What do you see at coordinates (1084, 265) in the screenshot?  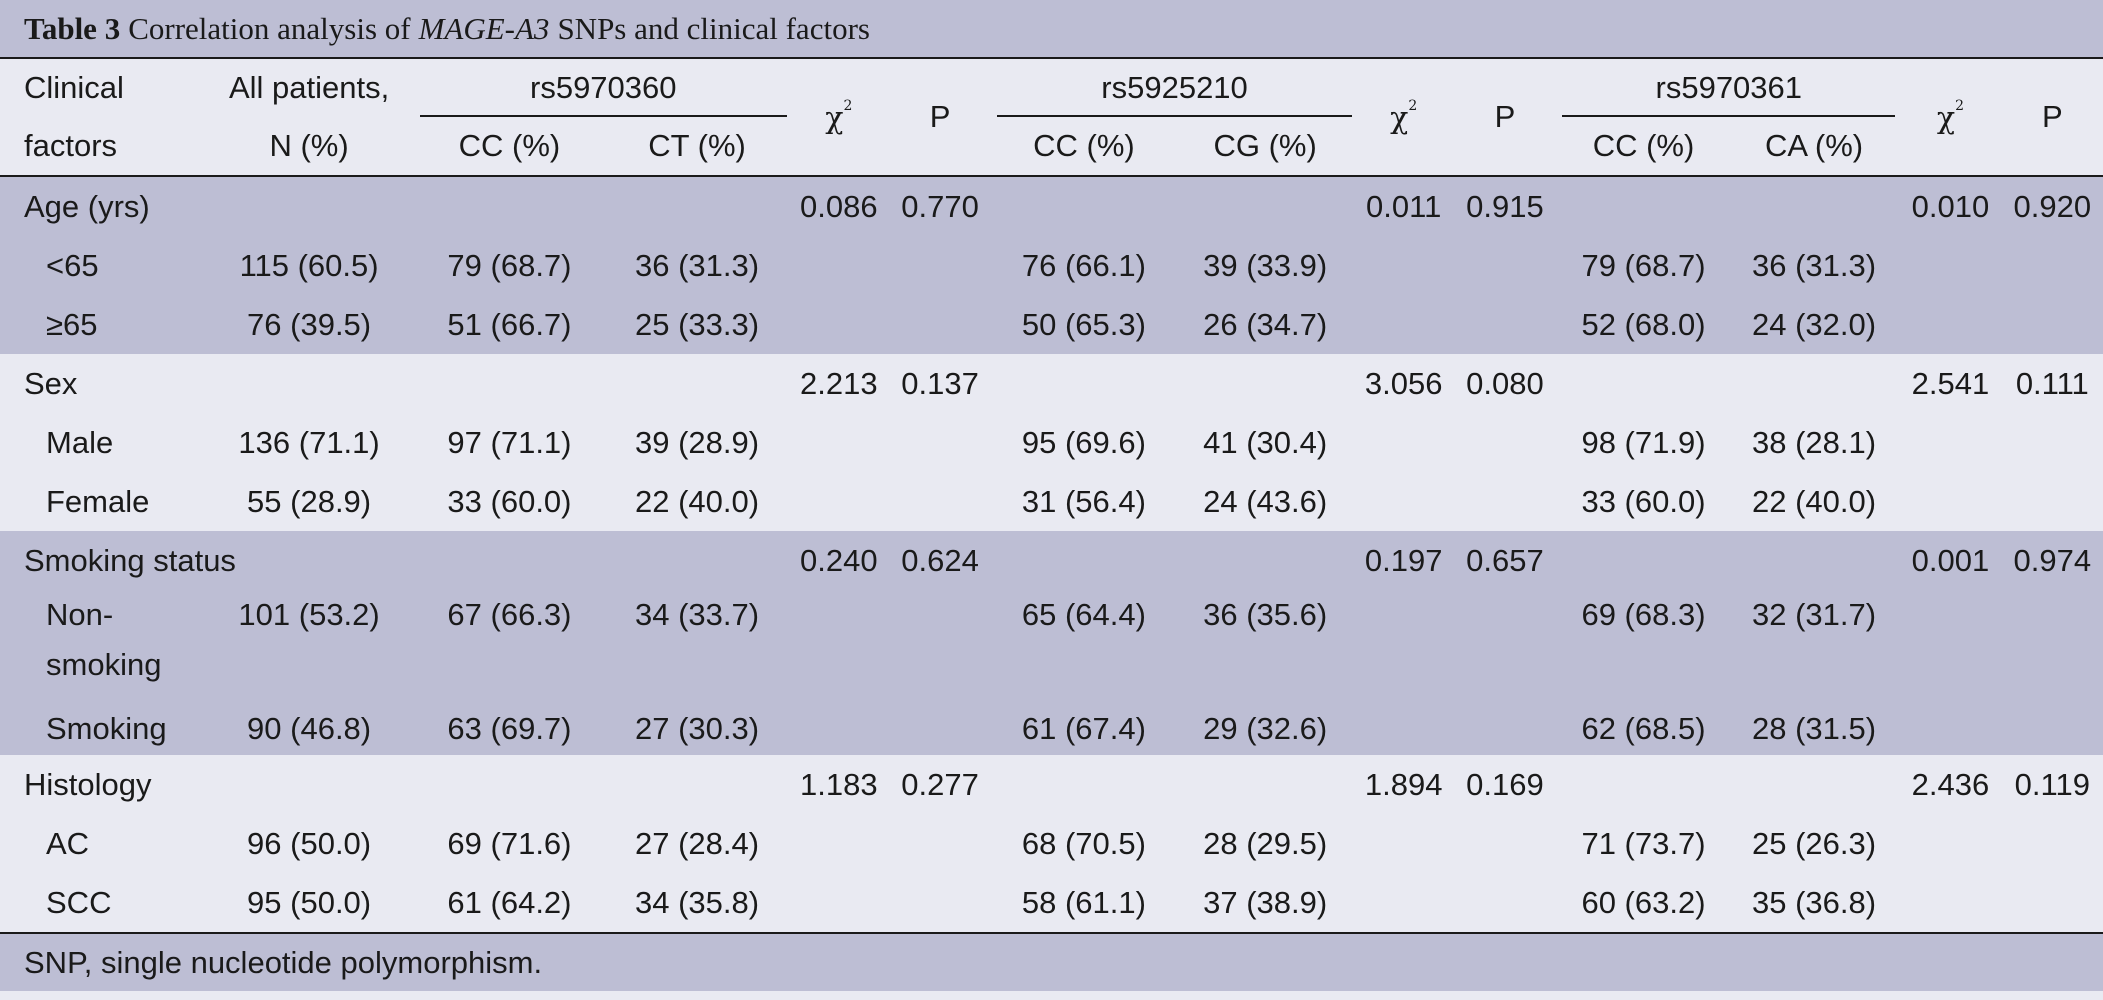 I see `cell: 76 (66.1)` at bounding box center [1084, 265].